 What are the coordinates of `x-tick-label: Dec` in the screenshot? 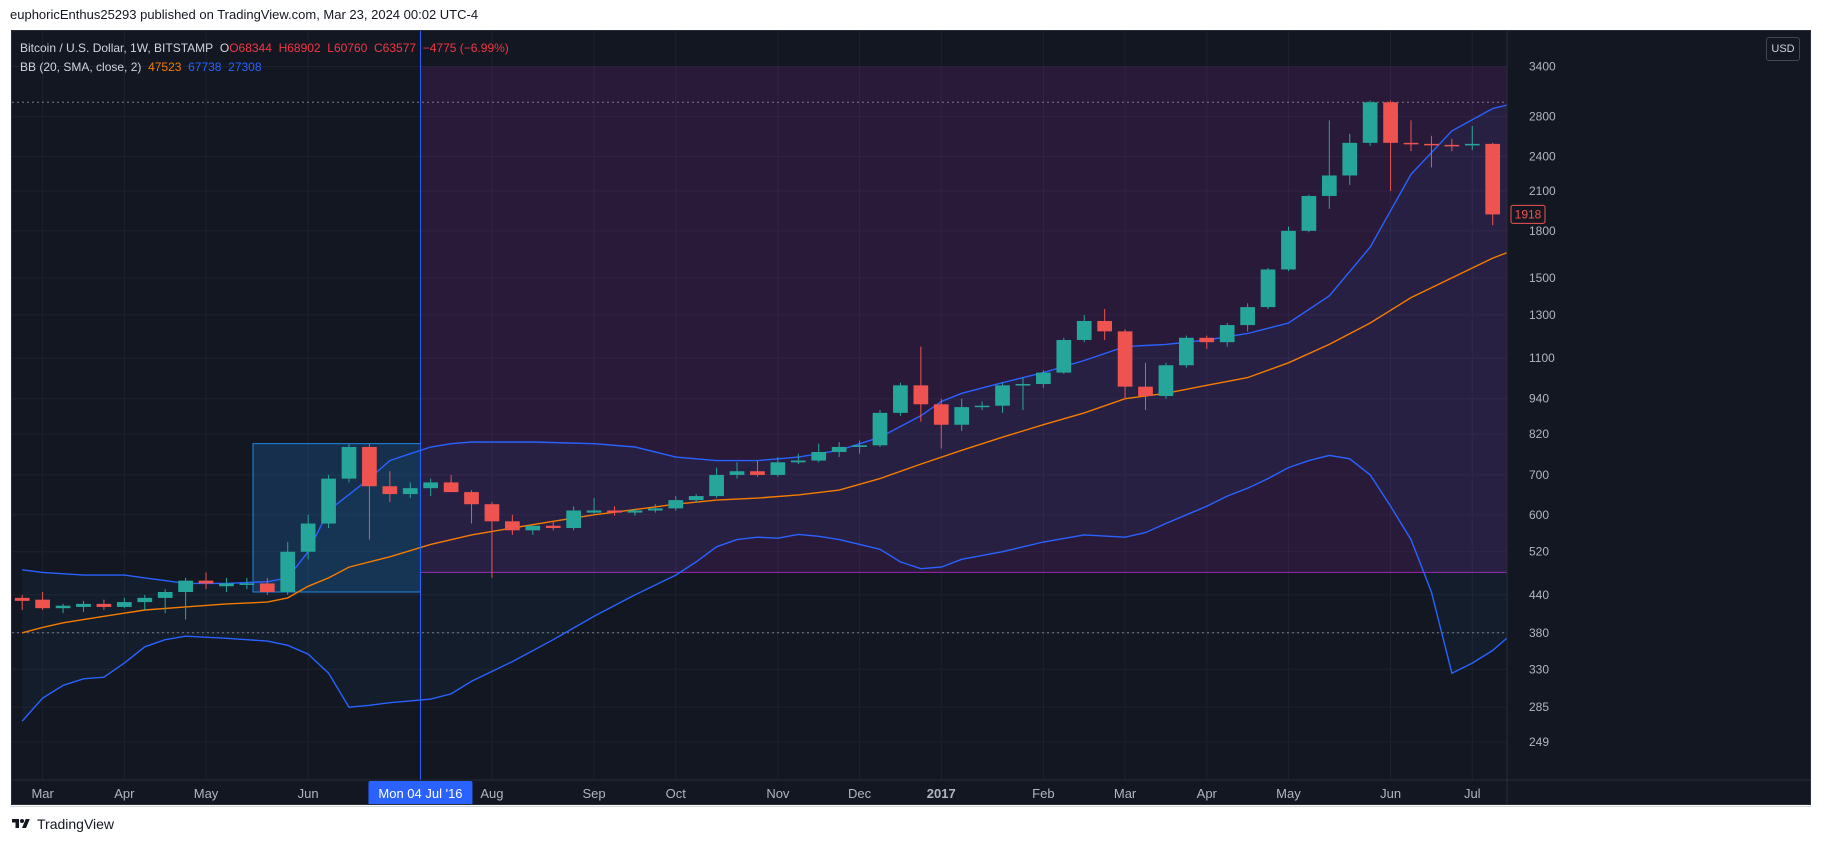 It's located at (860, 793).